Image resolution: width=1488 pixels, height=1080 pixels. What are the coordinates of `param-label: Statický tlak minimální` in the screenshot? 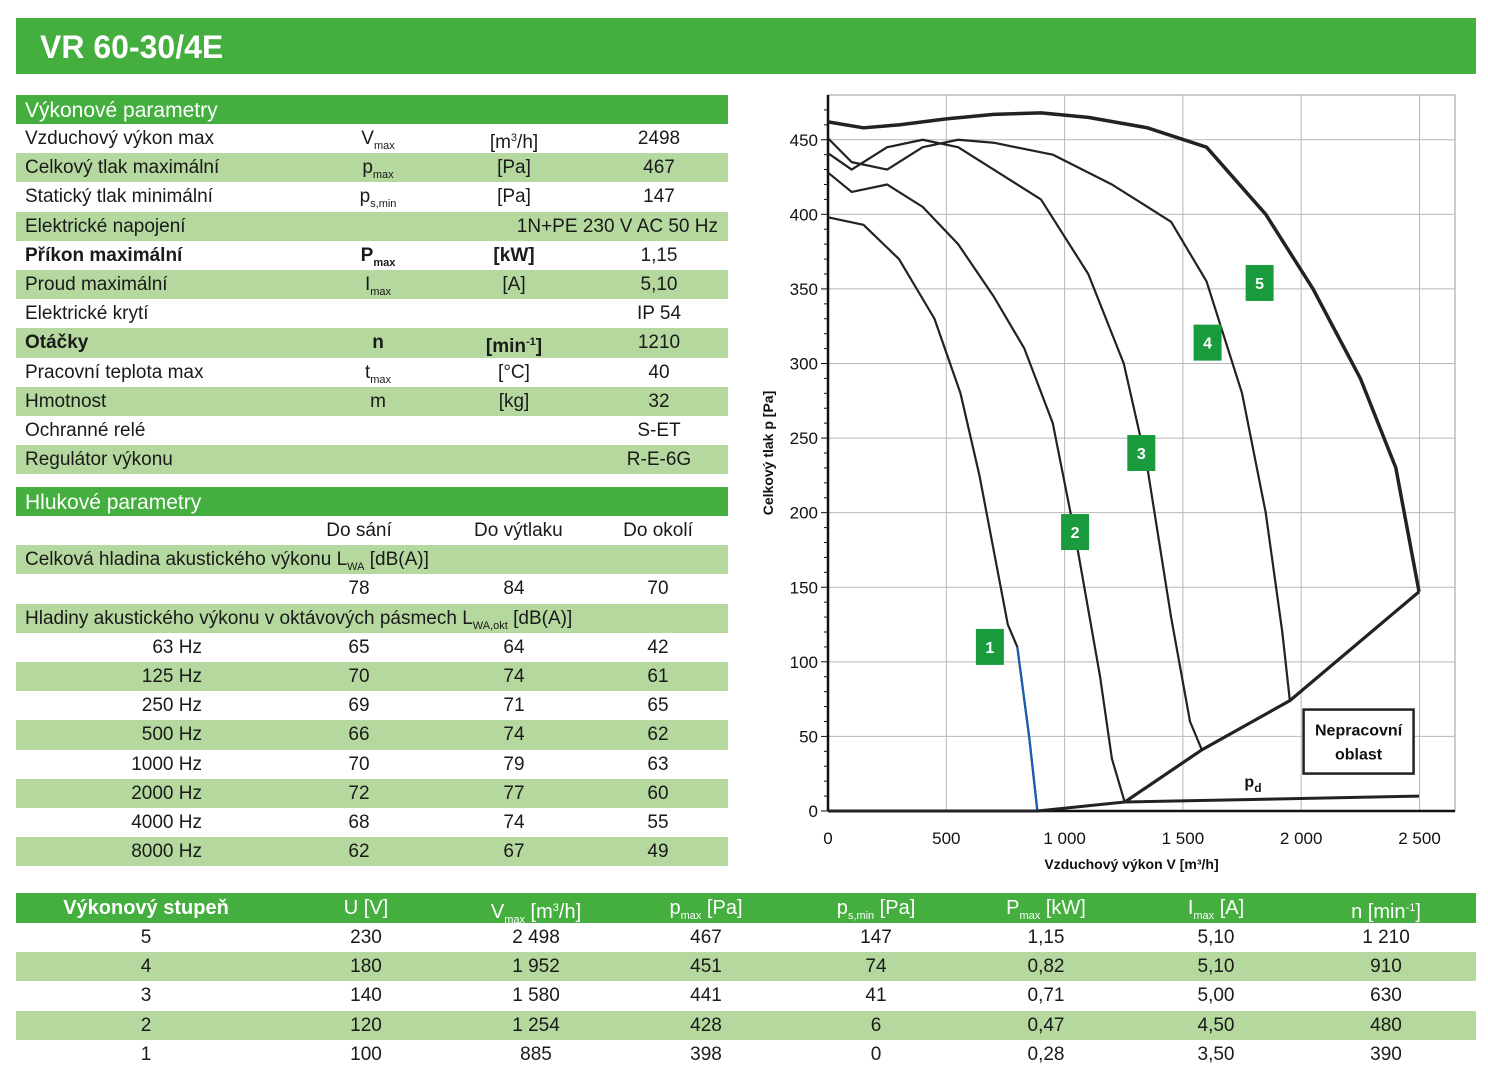 It's located at (119, 197).